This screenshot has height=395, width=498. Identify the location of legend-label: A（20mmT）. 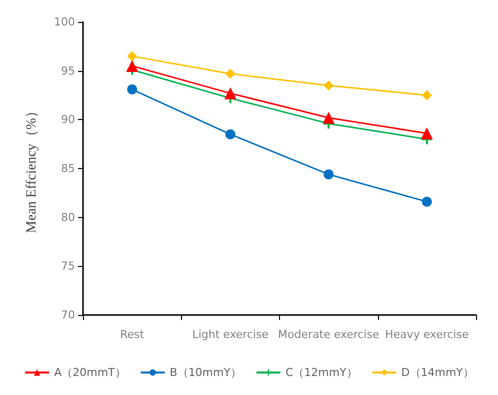
(90, 372).